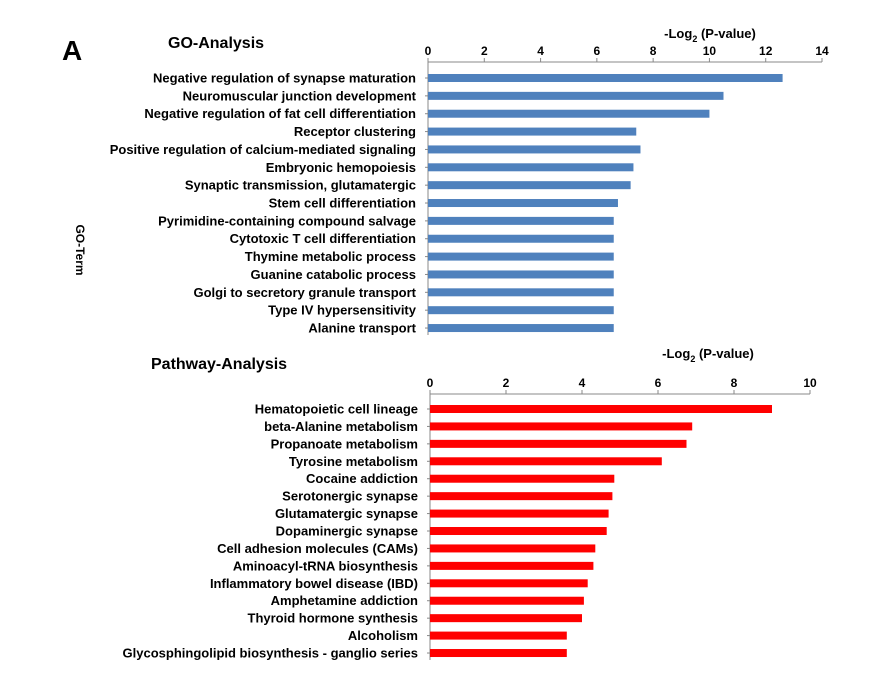 This screenshot has height=678, width=882. Describe the element at coordinates (216, 43) in the screenshot. I see `go-chart-title: GO-Analysis` at that location.